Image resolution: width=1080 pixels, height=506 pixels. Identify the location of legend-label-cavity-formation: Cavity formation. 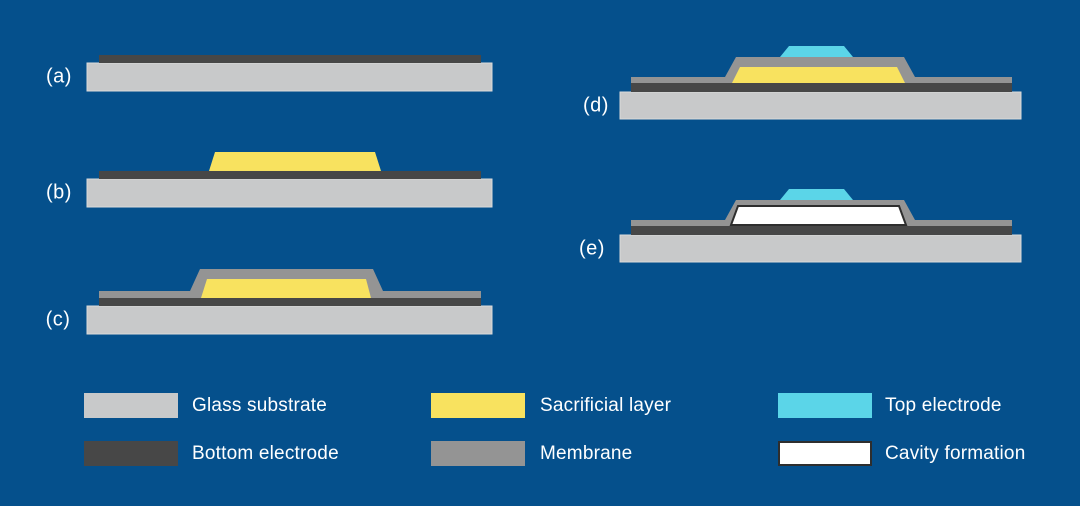
(955, 453).